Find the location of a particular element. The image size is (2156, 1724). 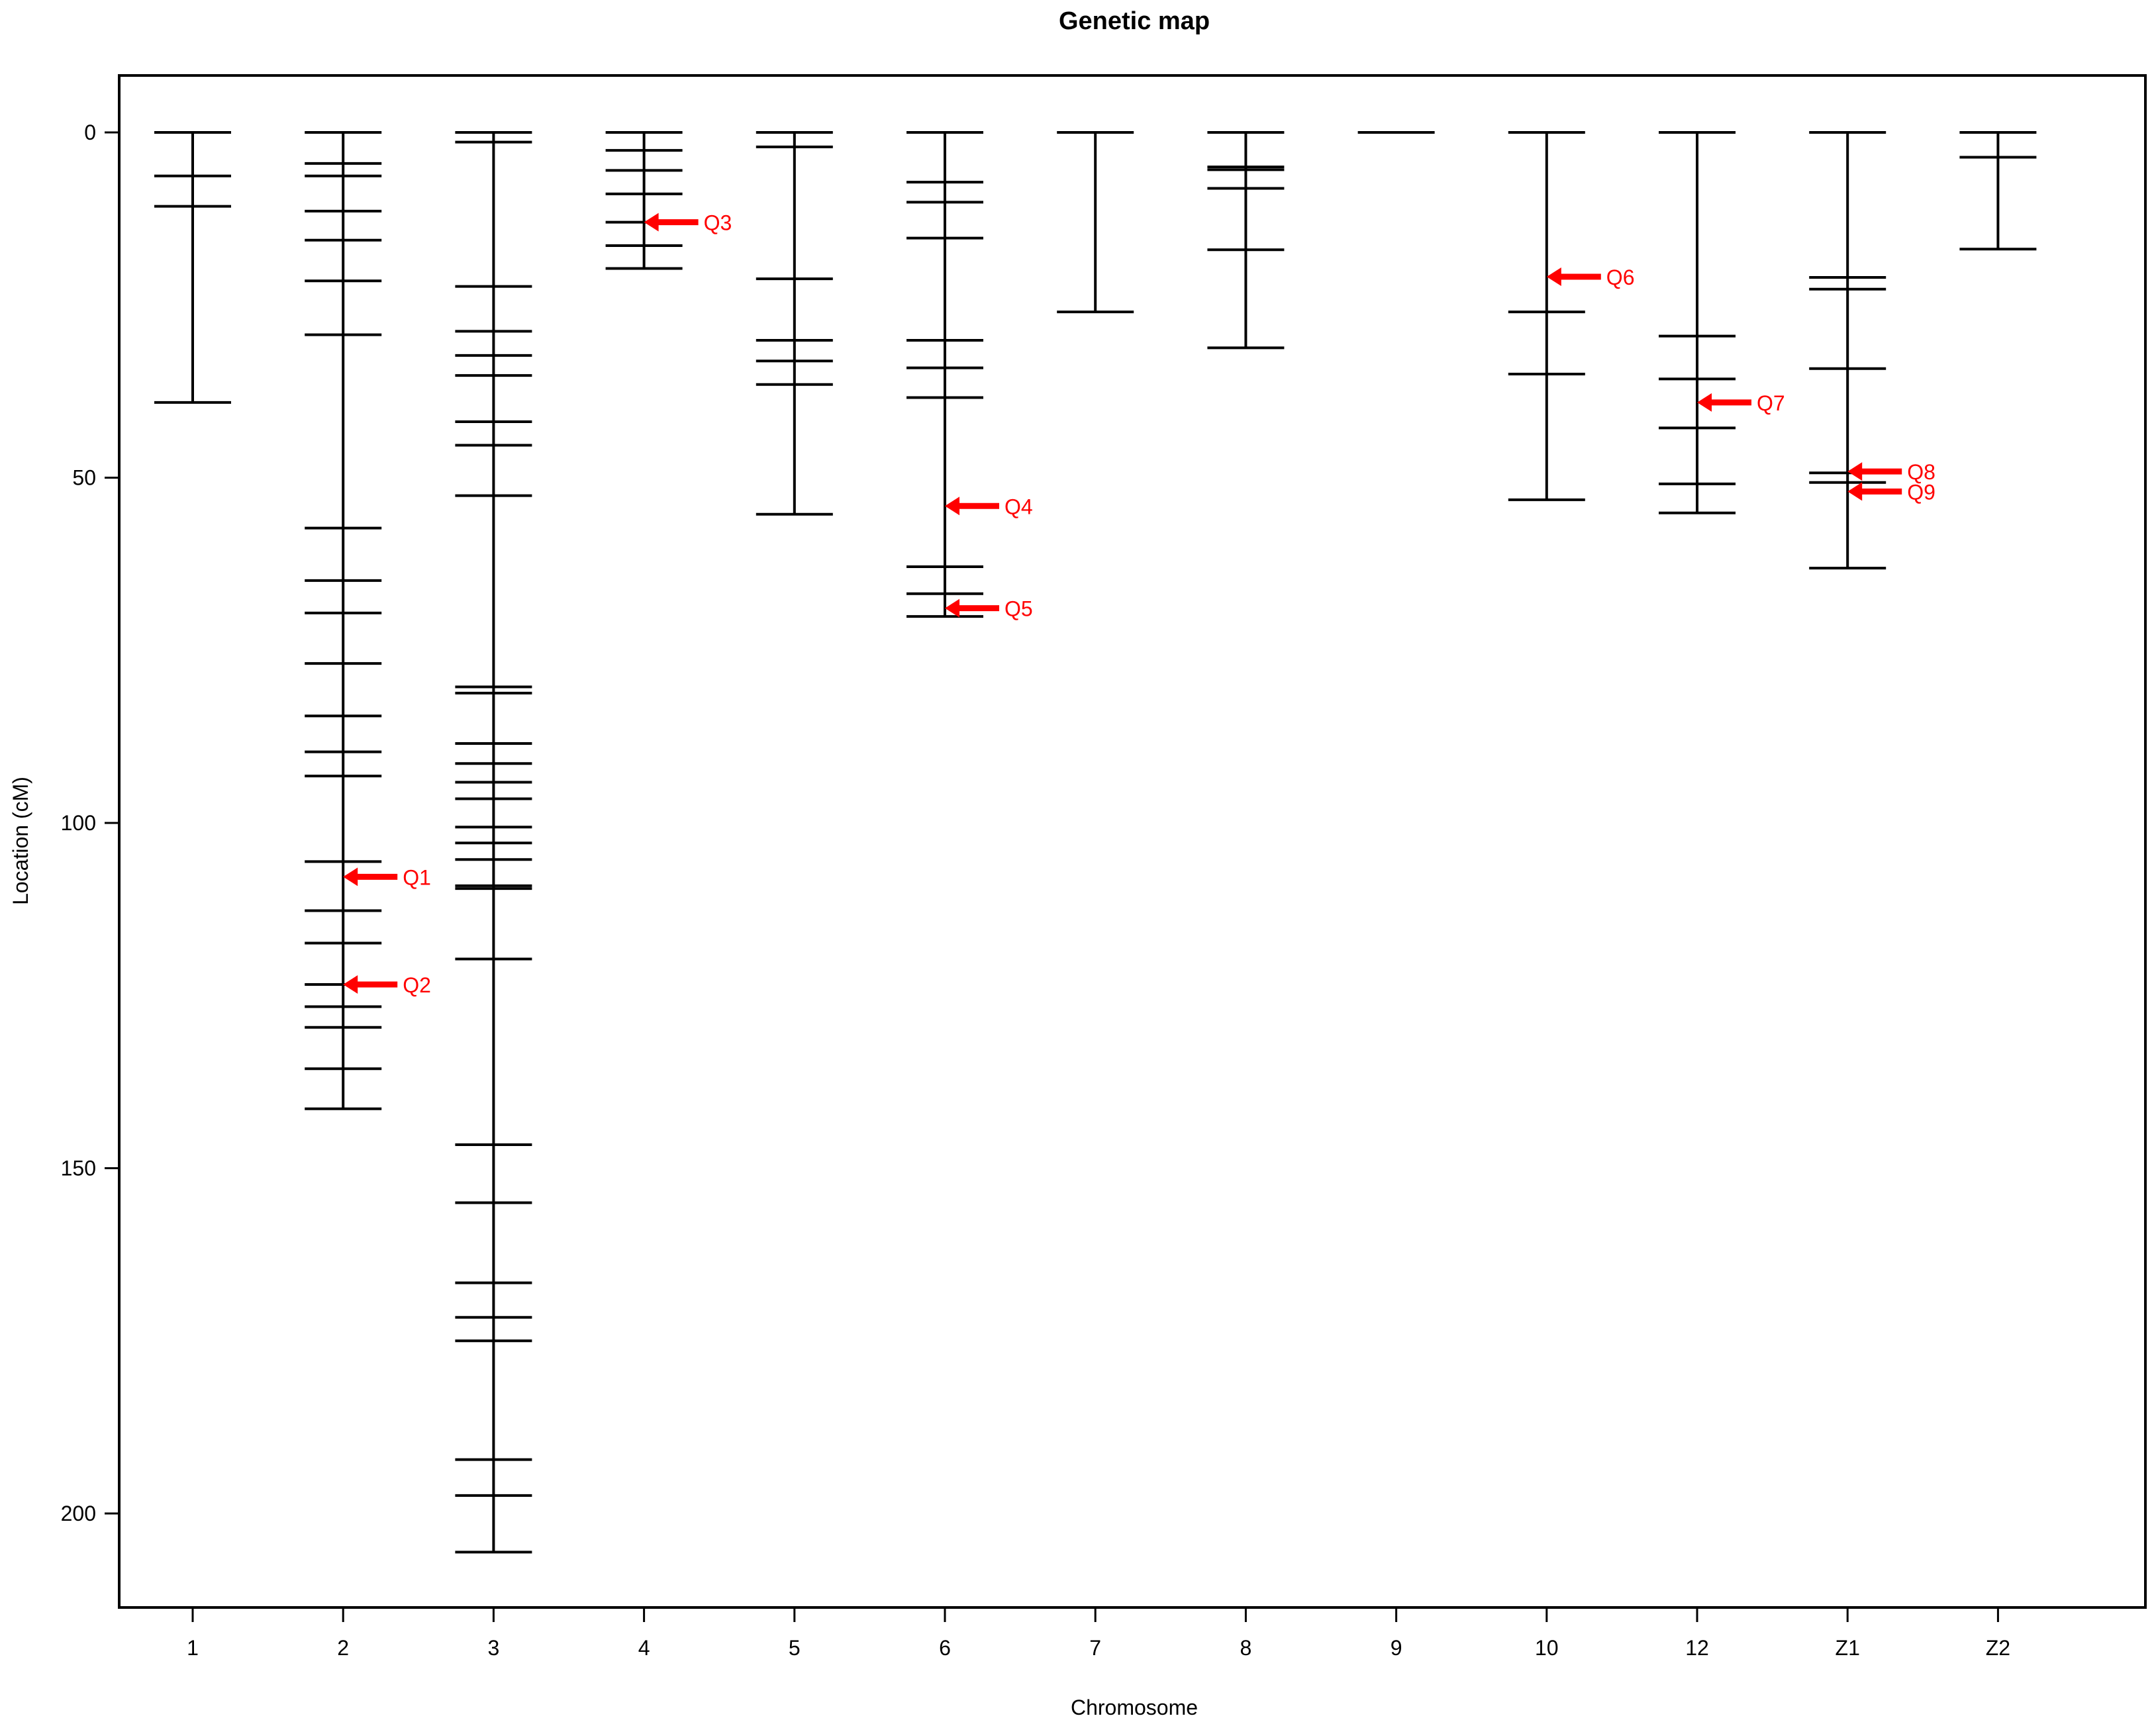

y-tick-label: 100 is located at coordinates (78, 823).